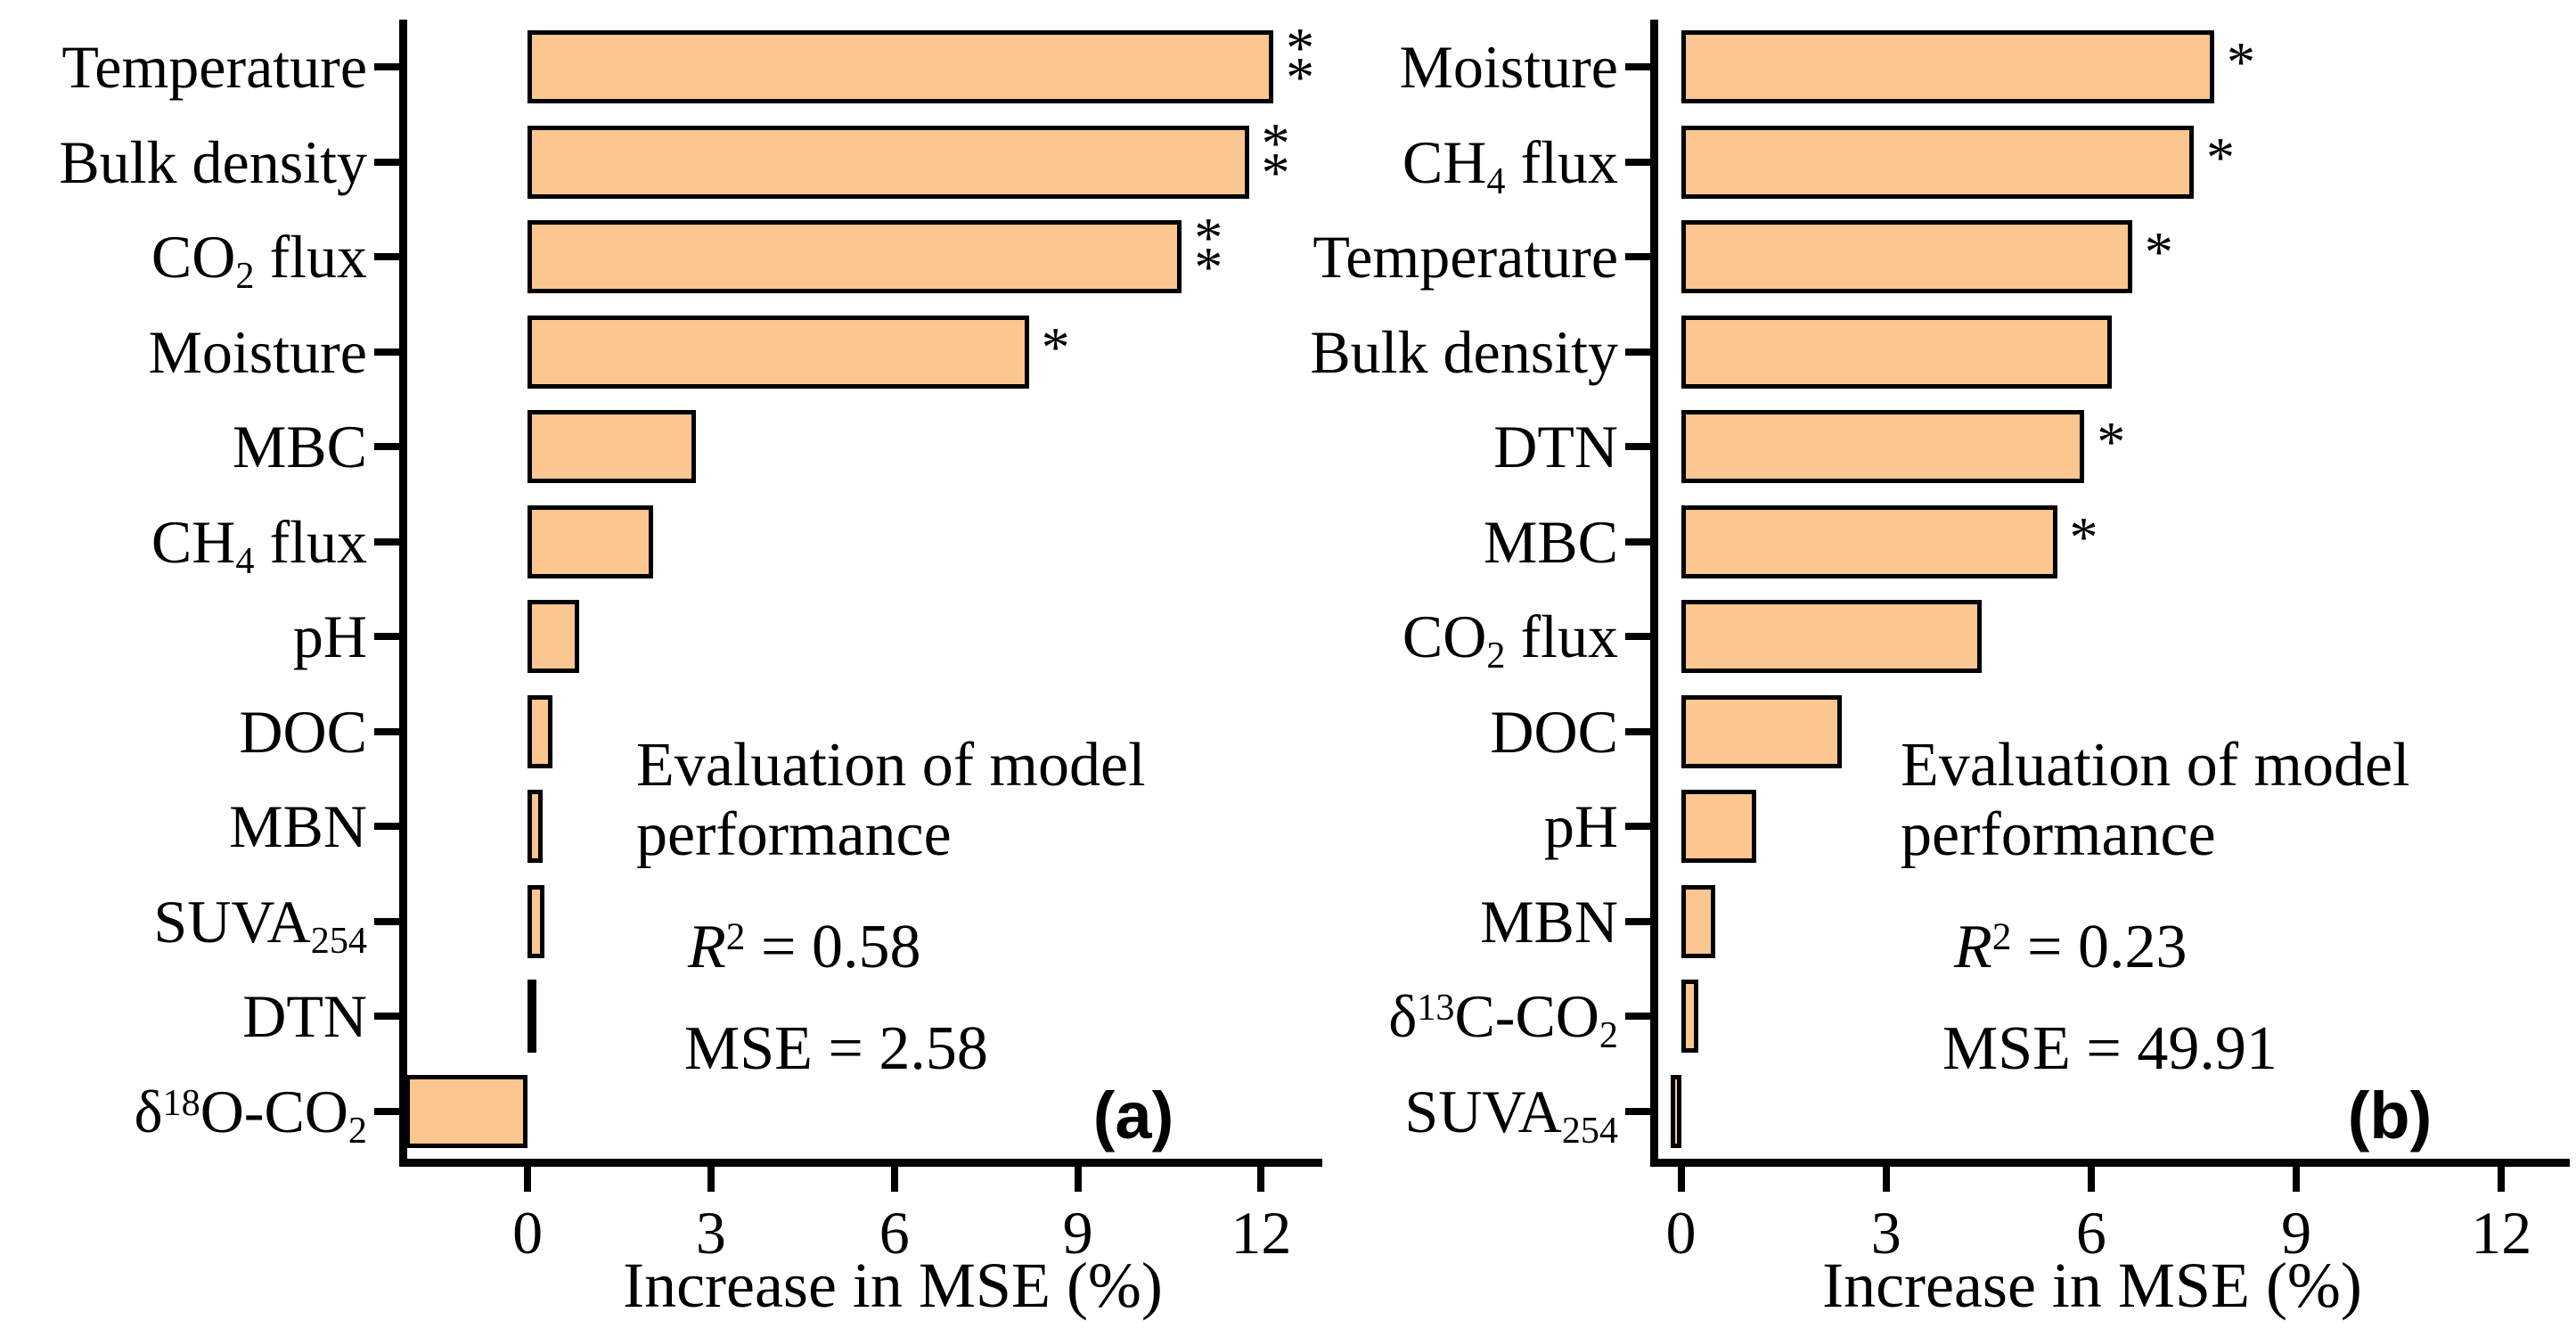 Image resolution: width=2576 pixels, height=1337 pixels. I want to click on y-axis-label: DOC, so click(303, 731).